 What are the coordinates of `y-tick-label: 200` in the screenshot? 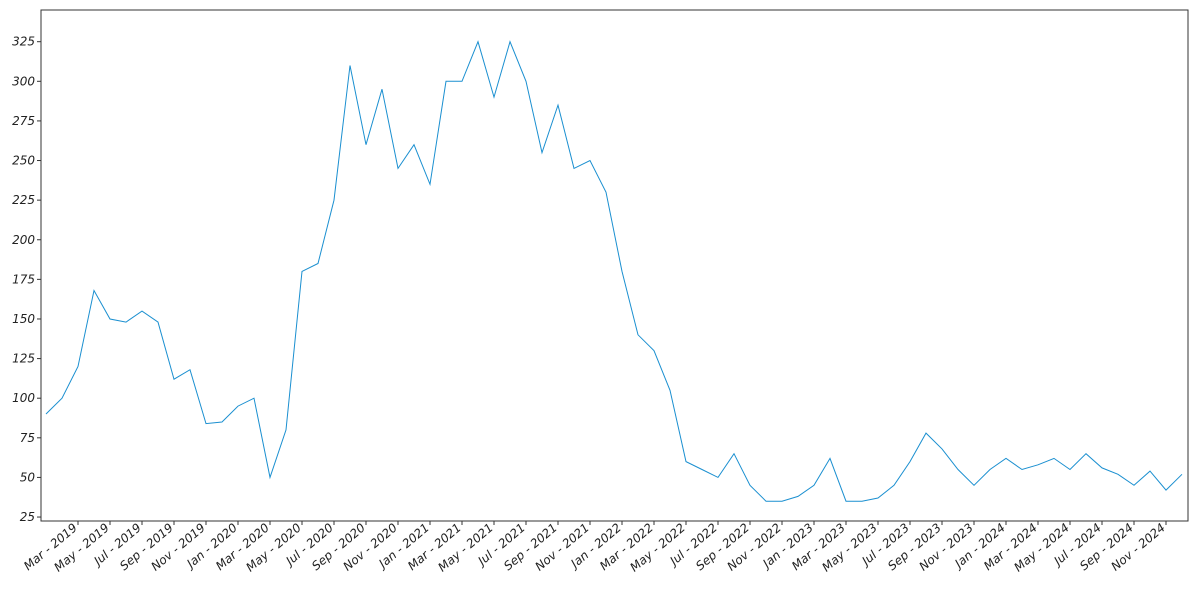 It's located at (23, 240).